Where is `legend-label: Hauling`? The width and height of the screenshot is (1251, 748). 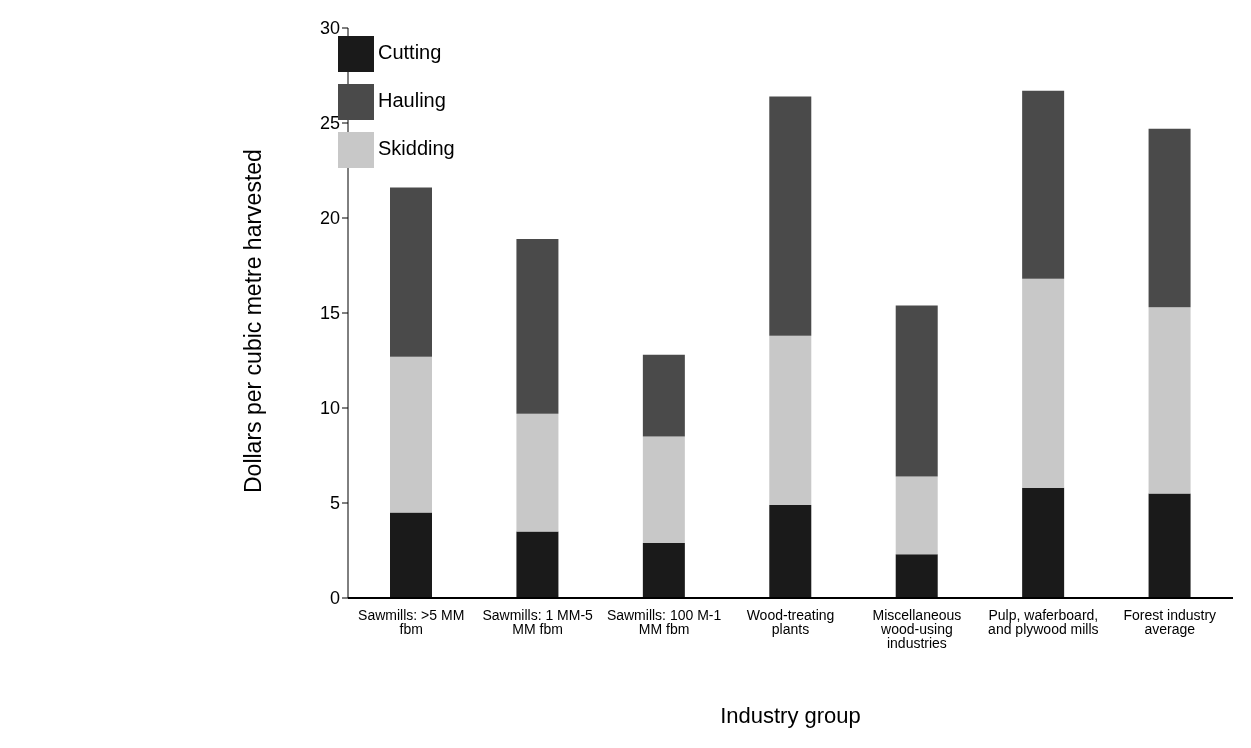
legend-label: Hauling is located at coordinates (412, 100).